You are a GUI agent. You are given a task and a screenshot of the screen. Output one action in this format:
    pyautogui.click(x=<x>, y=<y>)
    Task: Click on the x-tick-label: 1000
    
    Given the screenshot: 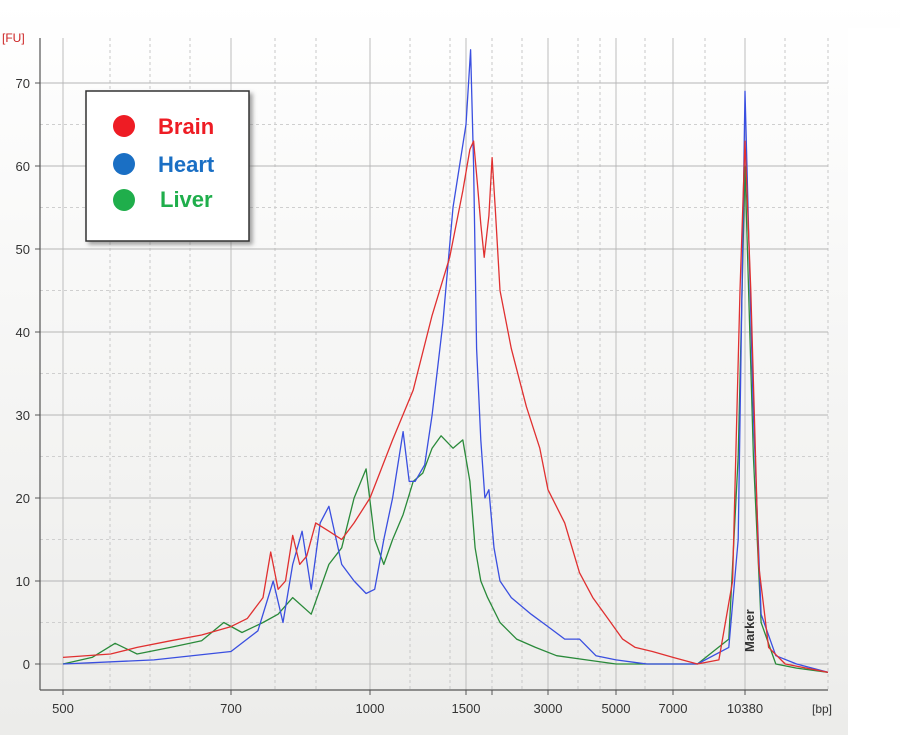 What is the action you would take?
    pyautogui.click(x=370, y=708)
    